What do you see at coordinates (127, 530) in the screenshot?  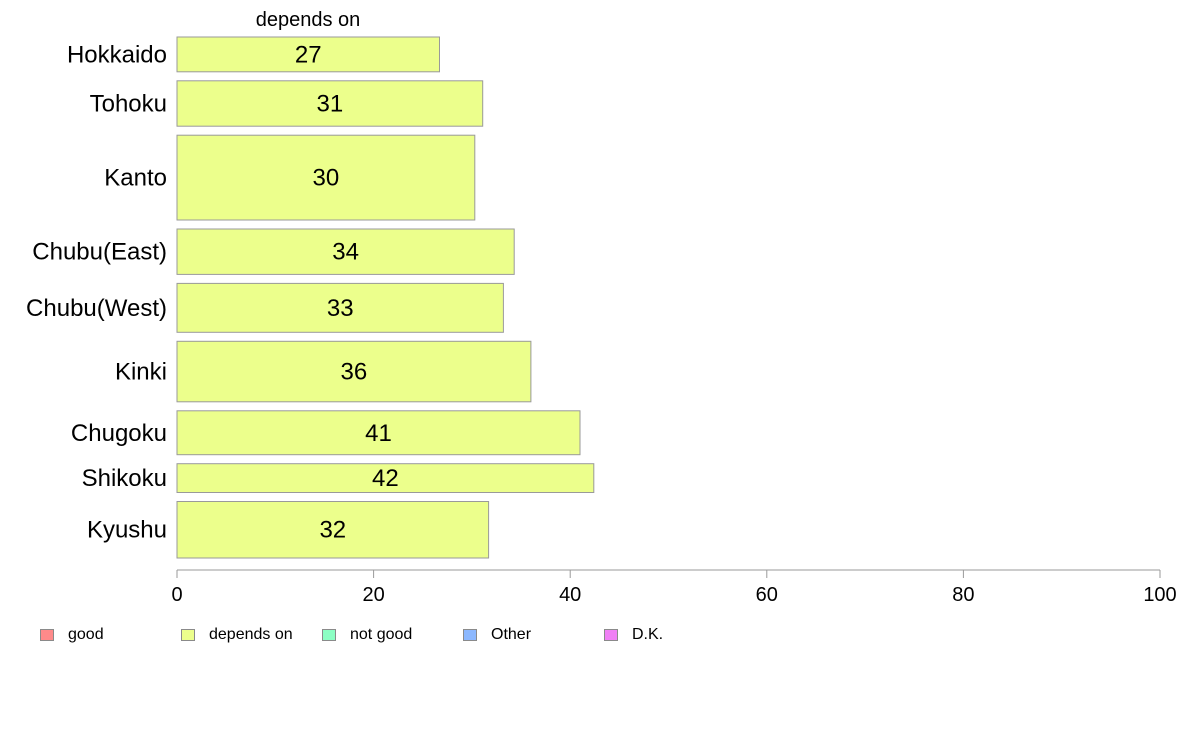 I see `category-label: Kyushu` at bounding box center [127, 530].